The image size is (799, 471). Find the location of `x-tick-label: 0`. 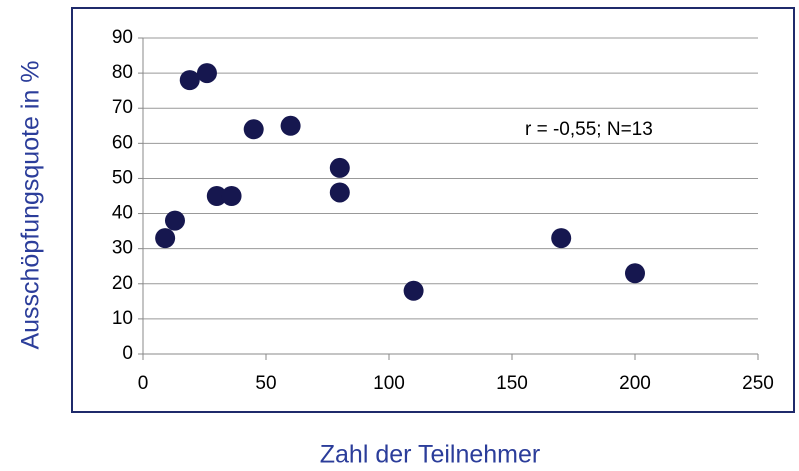

x-tick-label: 0 is located at coordinates (143, 383).